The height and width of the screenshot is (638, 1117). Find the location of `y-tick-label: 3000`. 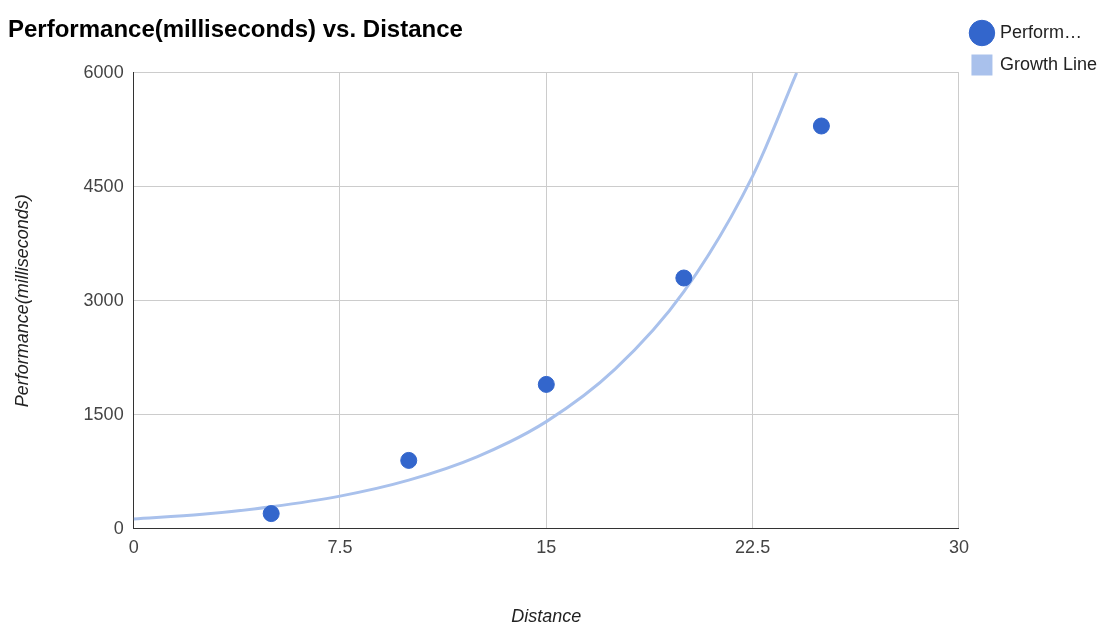

y-tick-label: 3000 is located at coordinates (103, 299).